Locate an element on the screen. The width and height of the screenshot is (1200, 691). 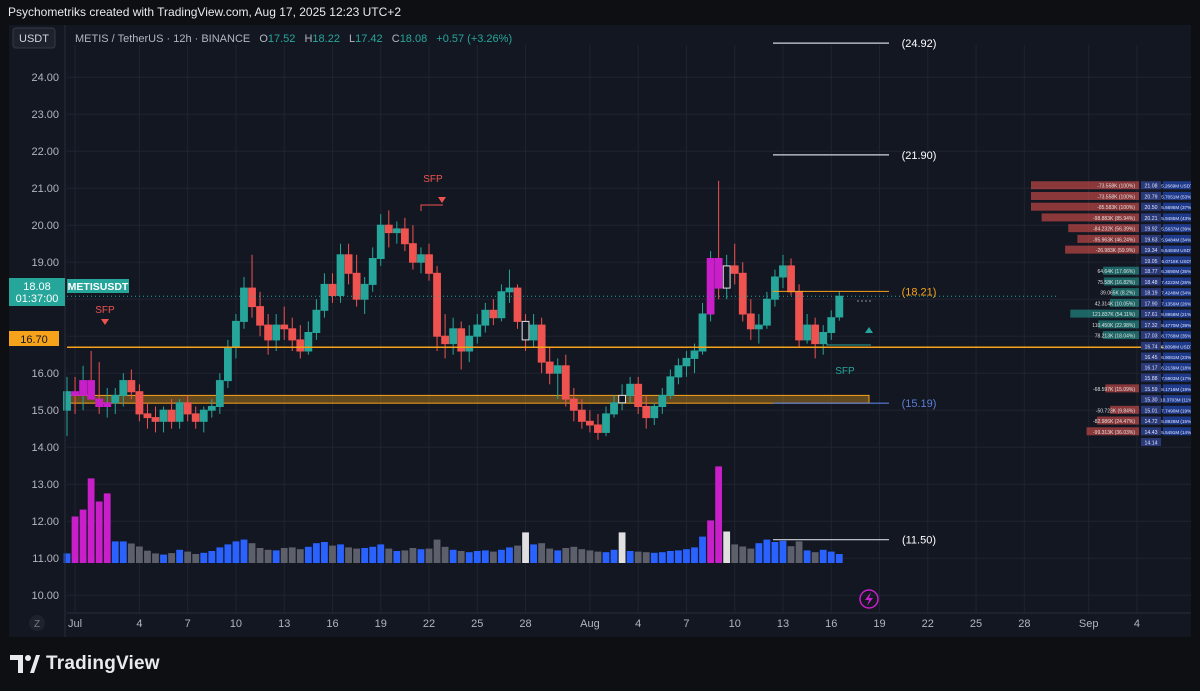
legend-o-label: O is located at coordinates (263, 39).